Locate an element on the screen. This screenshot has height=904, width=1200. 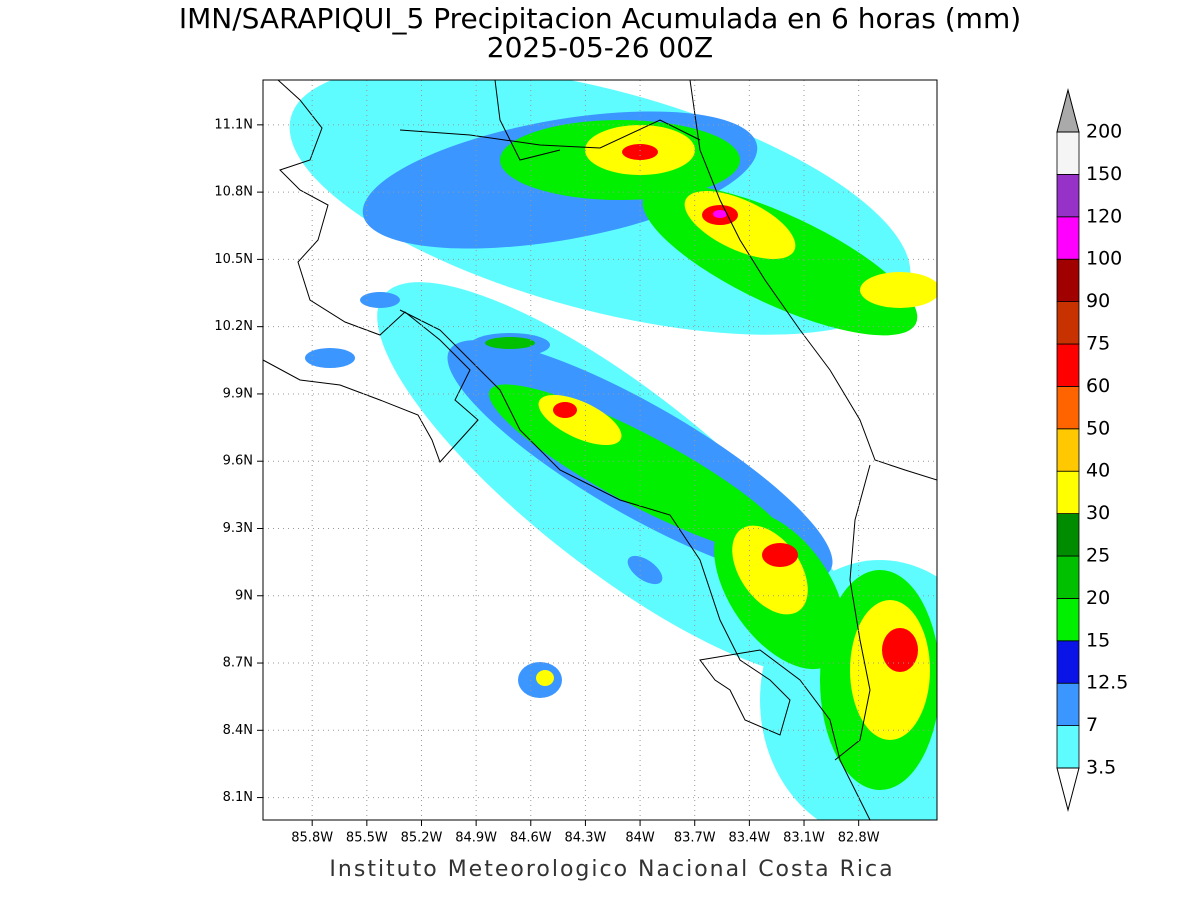
y-tick-label: 11.1N is located at coordinates (233, 124).